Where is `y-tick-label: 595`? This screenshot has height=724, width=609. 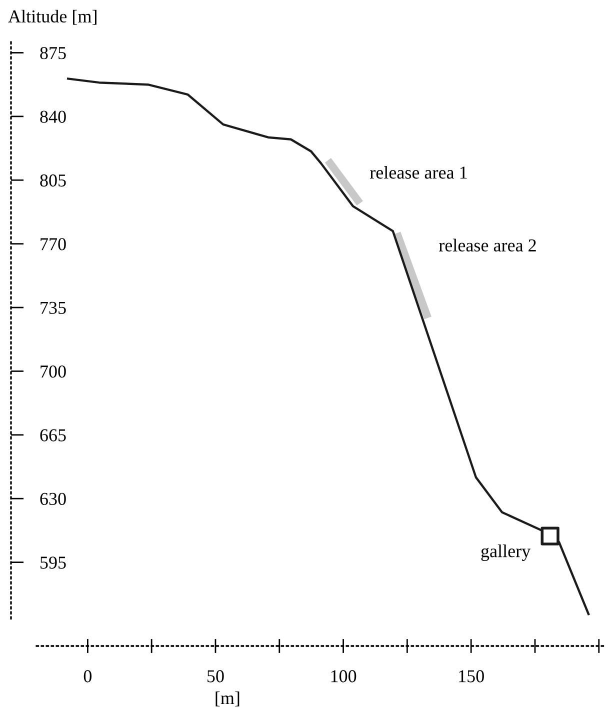 y-tick-label: 595 is located at coordinates (53, 562).